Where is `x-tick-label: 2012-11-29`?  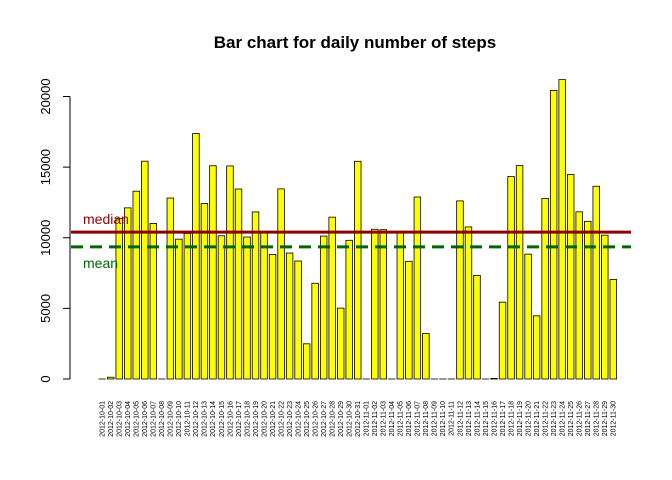 x-tick-label: 2012-11-29 is located at coordinates (605, 418).